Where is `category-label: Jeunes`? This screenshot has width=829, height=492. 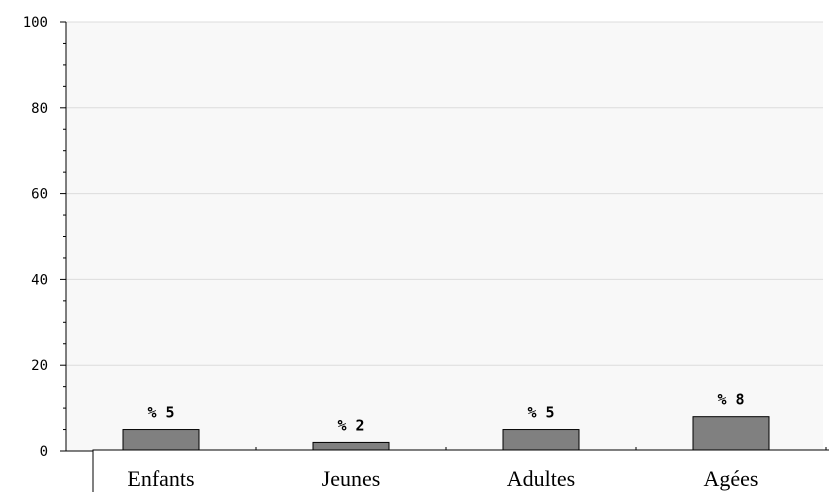 category-label: Jeunes is located at coordinates (351, 478).